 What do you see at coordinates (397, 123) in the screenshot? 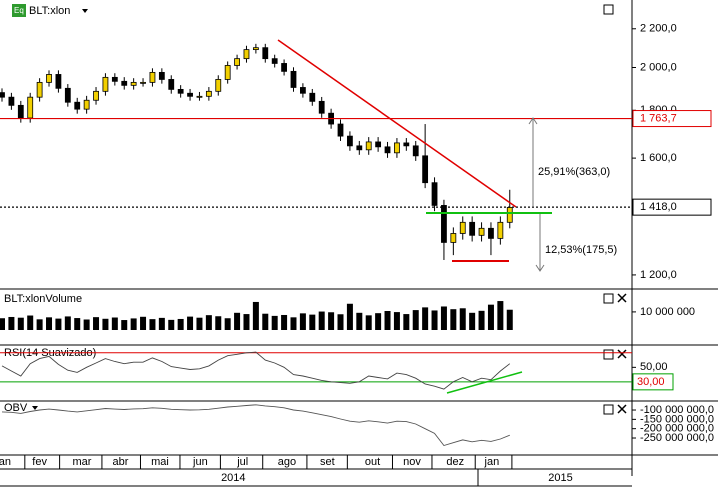
I see `trend-line` at bounding box center [397, 123].